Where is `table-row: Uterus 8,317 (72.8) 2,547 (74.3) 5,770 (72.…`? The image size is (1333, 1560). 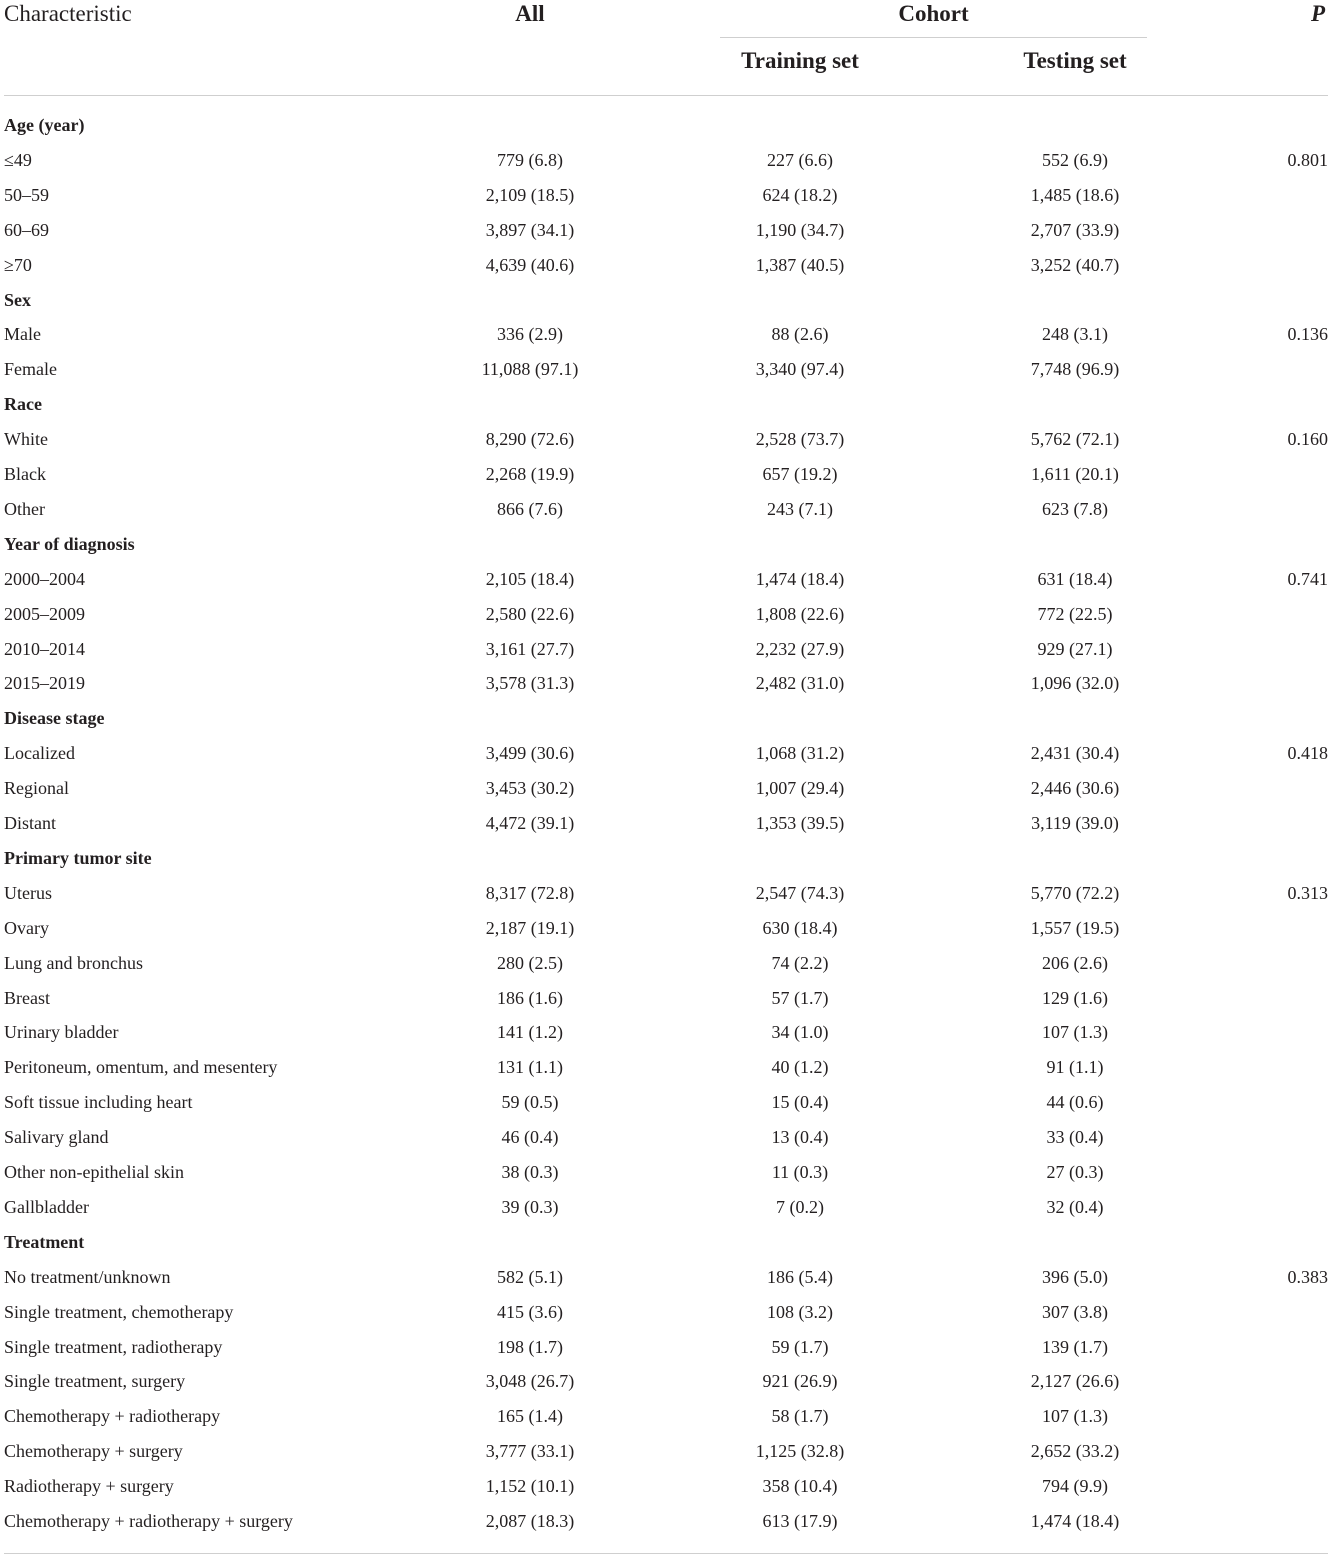
table-row: Uterus 8,317 (72.8) 2,547 (74.3) 5,770 (72.… is located at coordinates (666, 893).